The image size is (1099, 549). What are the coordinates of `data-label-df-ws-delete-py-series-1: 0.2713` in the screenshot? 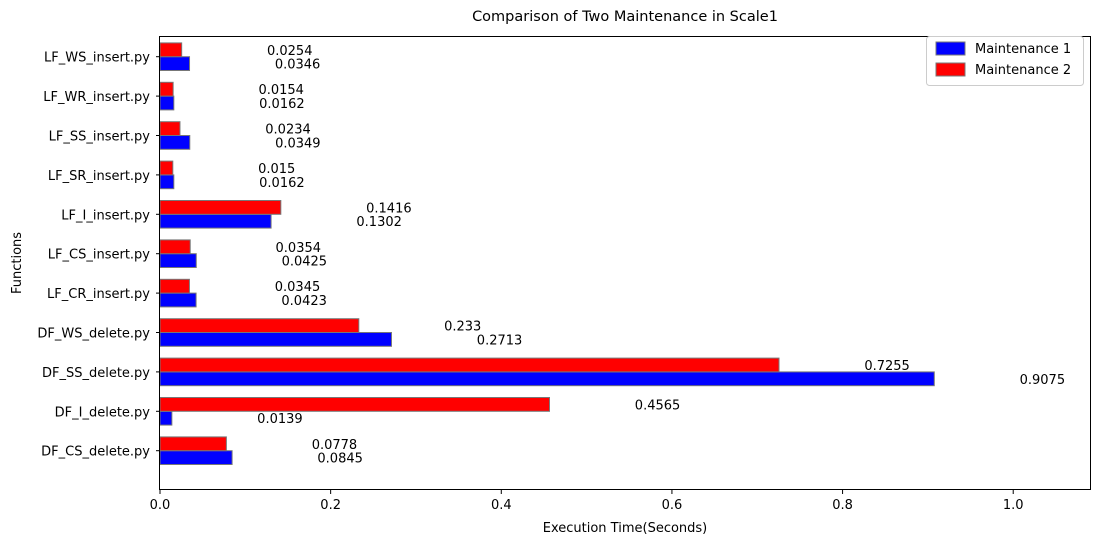 It's located at (500, 340).